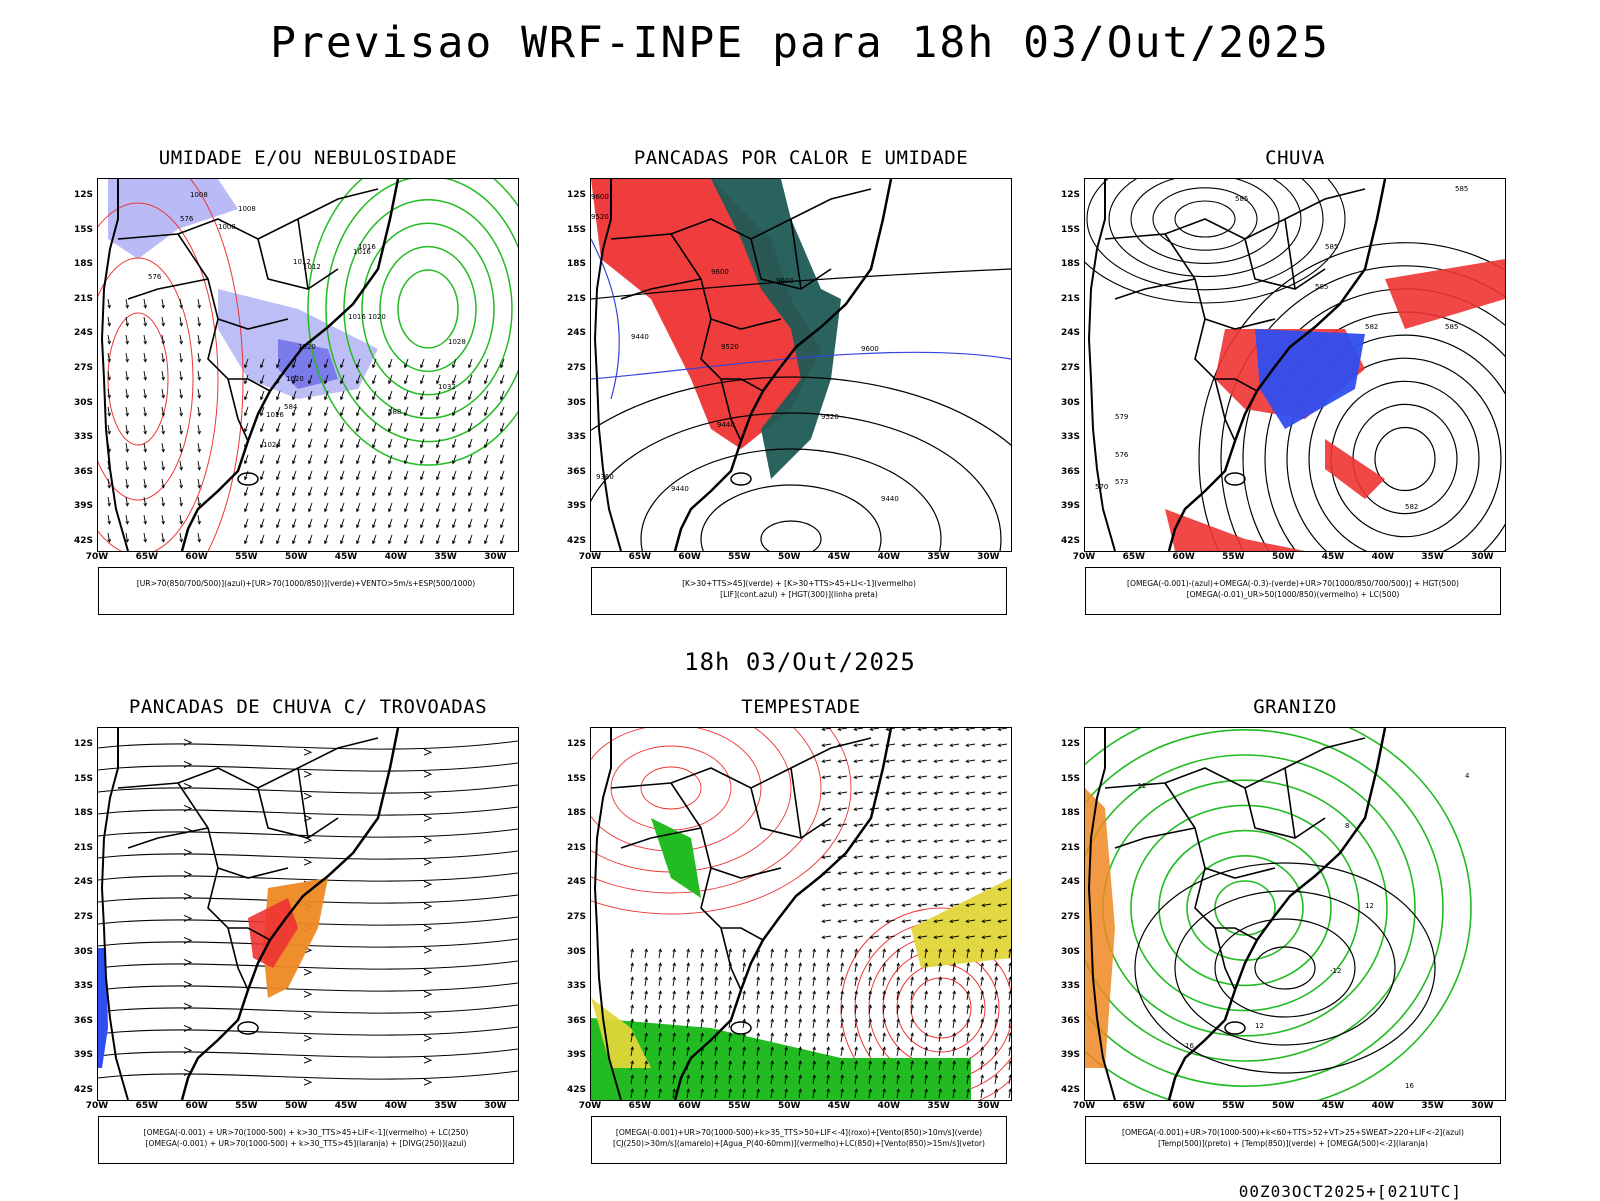 This screenshot has height=1201, width=1600. What do you see at coordinates (1295, 158) in the screenshot?
I see `panel-title-chuva: CHUVA` at bounding box center [1295, 158].